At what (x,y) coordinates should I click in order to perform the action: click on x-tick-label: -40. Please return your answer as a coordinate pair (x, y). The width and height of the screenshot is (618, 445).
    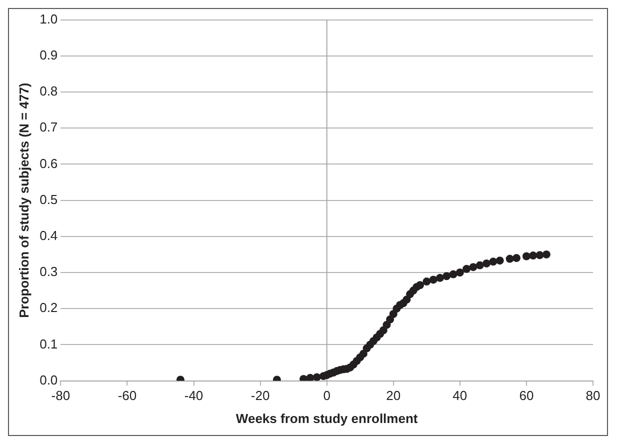
    Looking at the image, I should click on (194, 396).